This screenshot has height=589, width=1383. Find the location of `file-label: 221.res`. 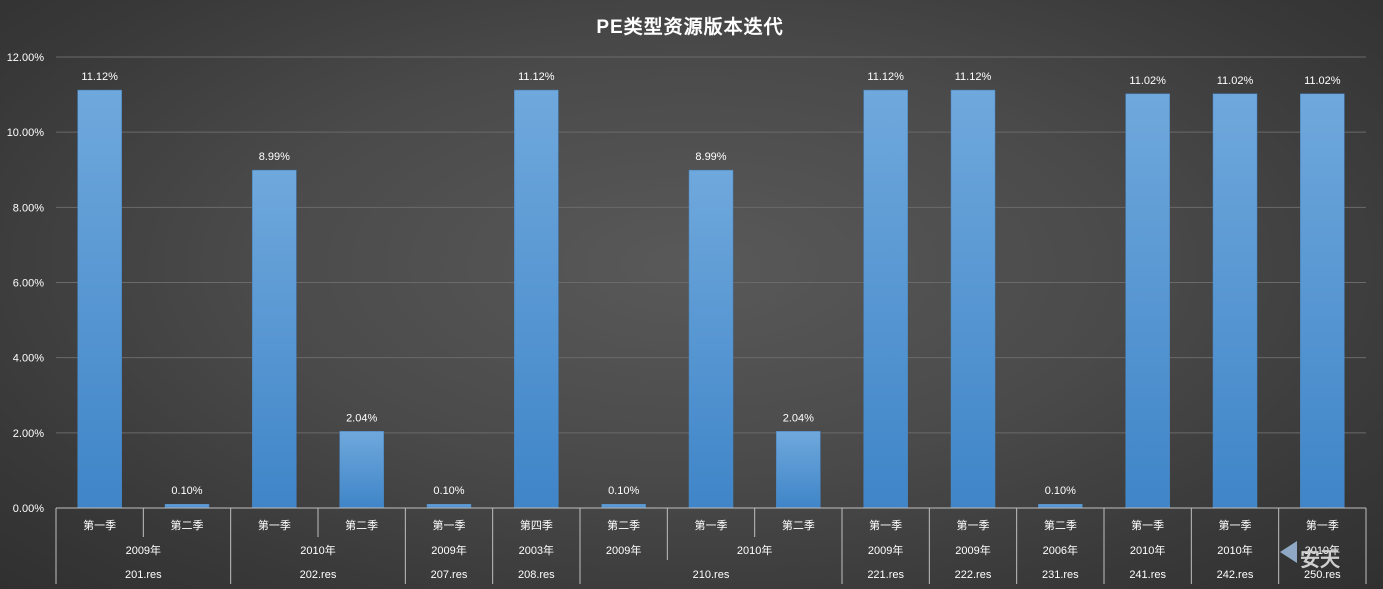

file-label: 221.res is located at coordinates (885, 575).